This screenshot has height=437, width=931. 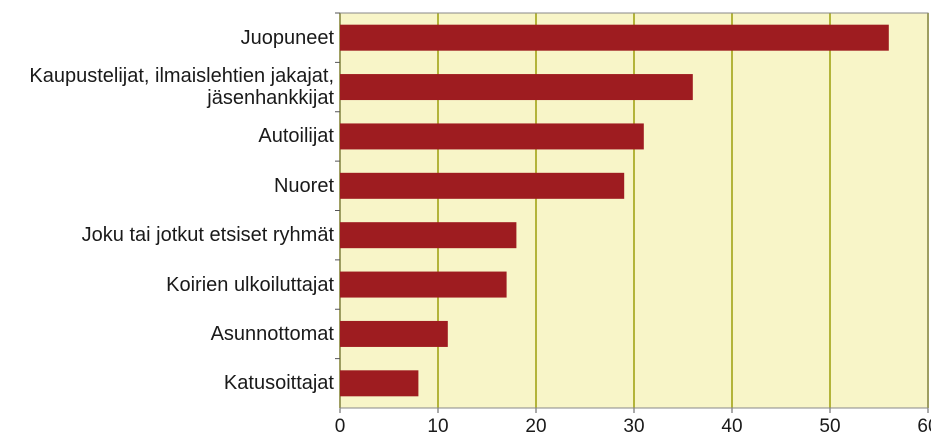 I want to click on x-tick-label: 50, so click(x=829, y=426).